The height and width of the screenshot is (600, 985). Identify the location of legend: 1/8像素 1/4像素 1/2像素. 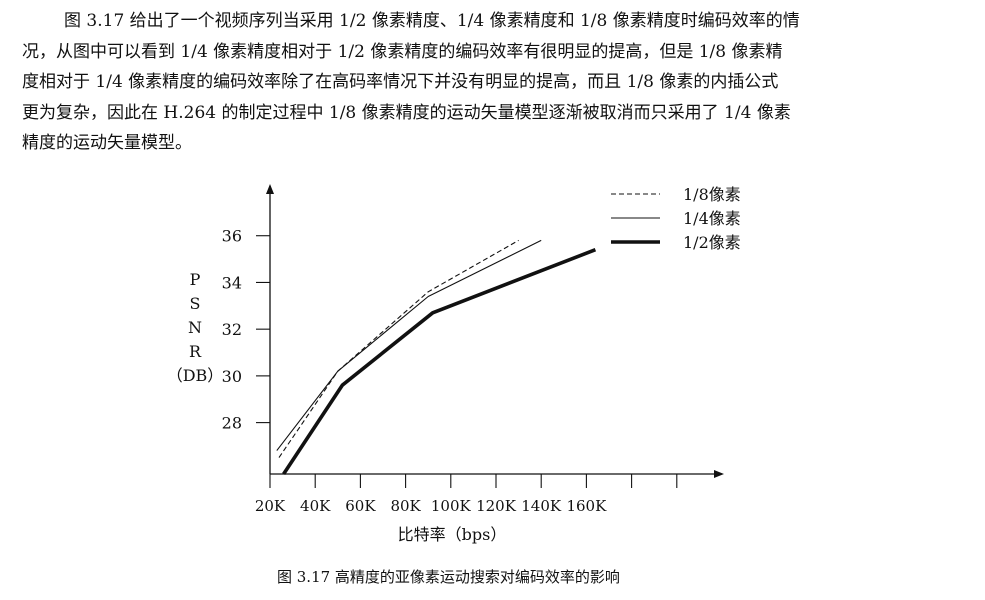
(676, 218).